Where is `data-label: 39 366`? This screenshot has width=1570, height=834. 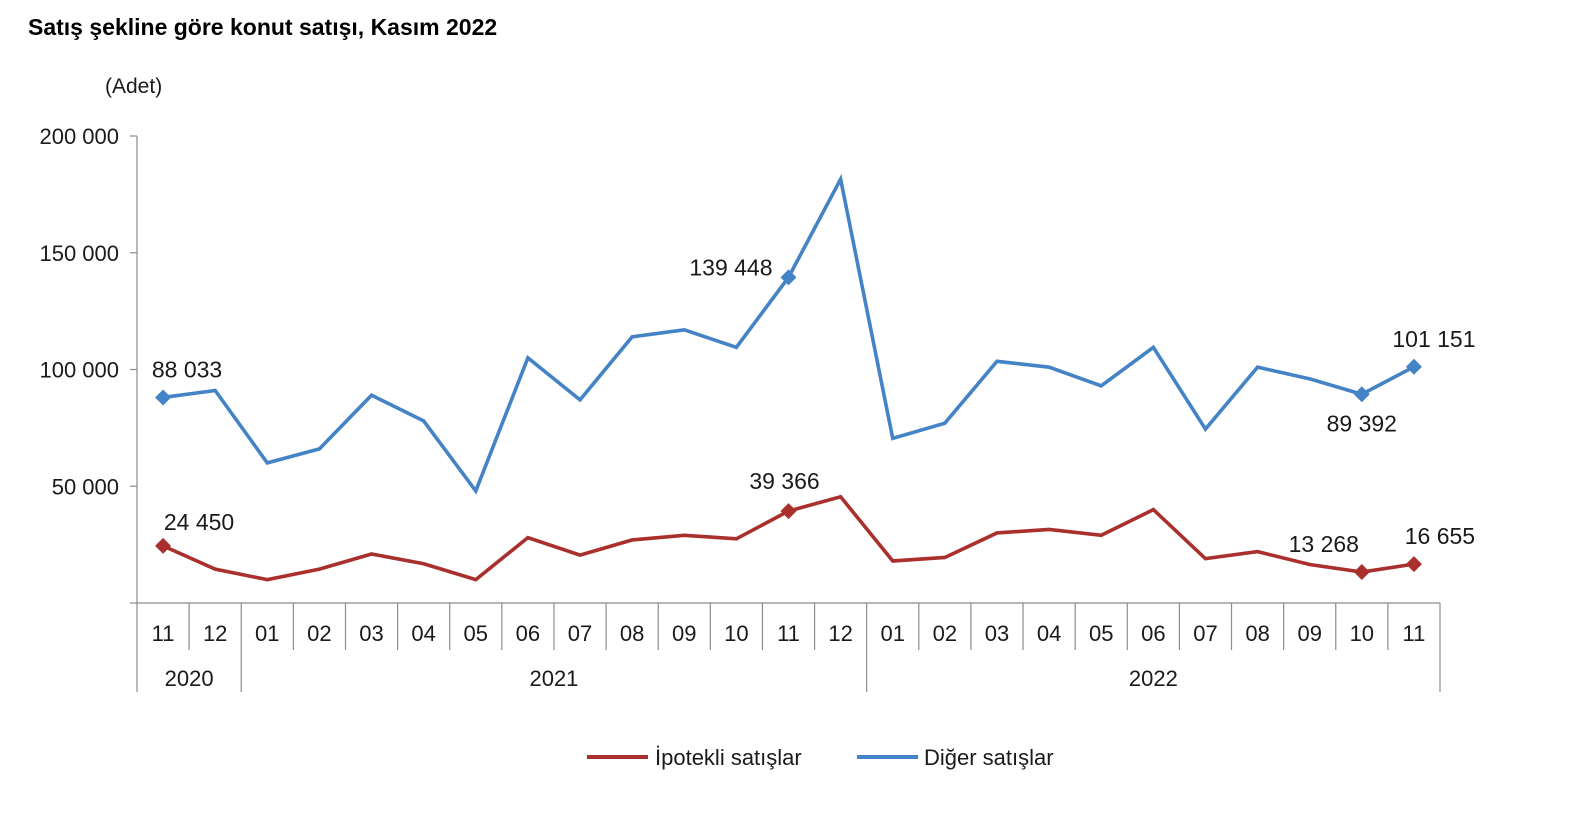
data-label: 39 366 is located at coordinates (784, 481).